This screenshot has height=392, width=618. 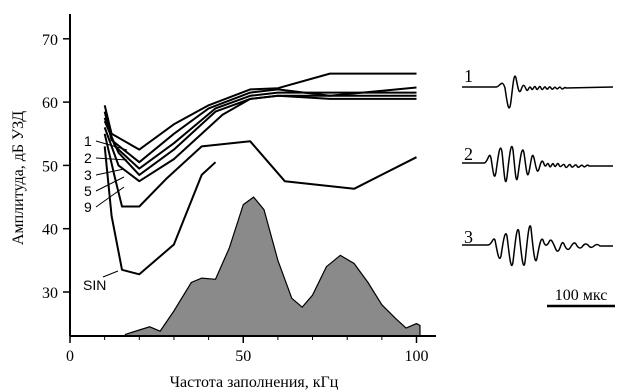 I want to click on x-tick-label: 50, so click(x=243, y=356).